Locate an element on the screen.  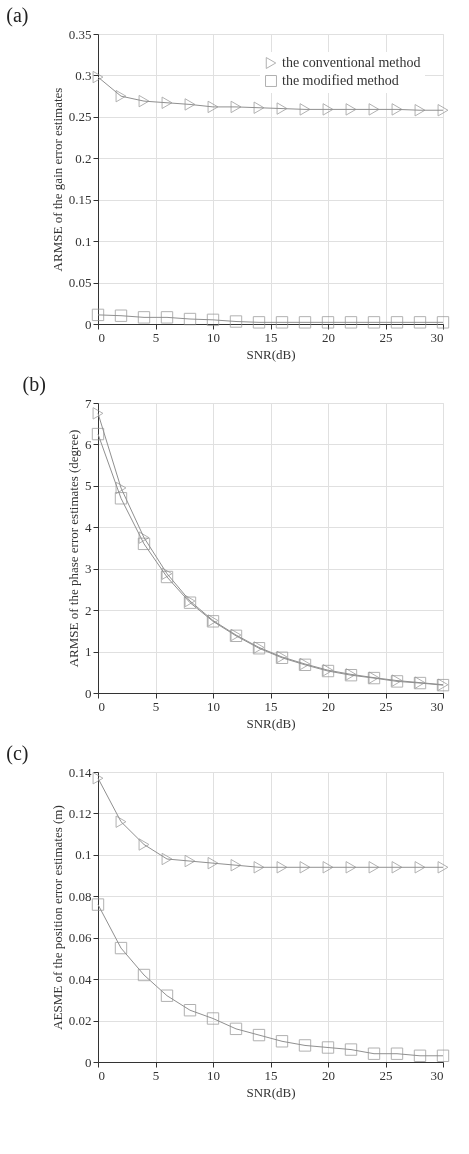
y-tick-label: 0.05 is located at coordinates (80, 283).